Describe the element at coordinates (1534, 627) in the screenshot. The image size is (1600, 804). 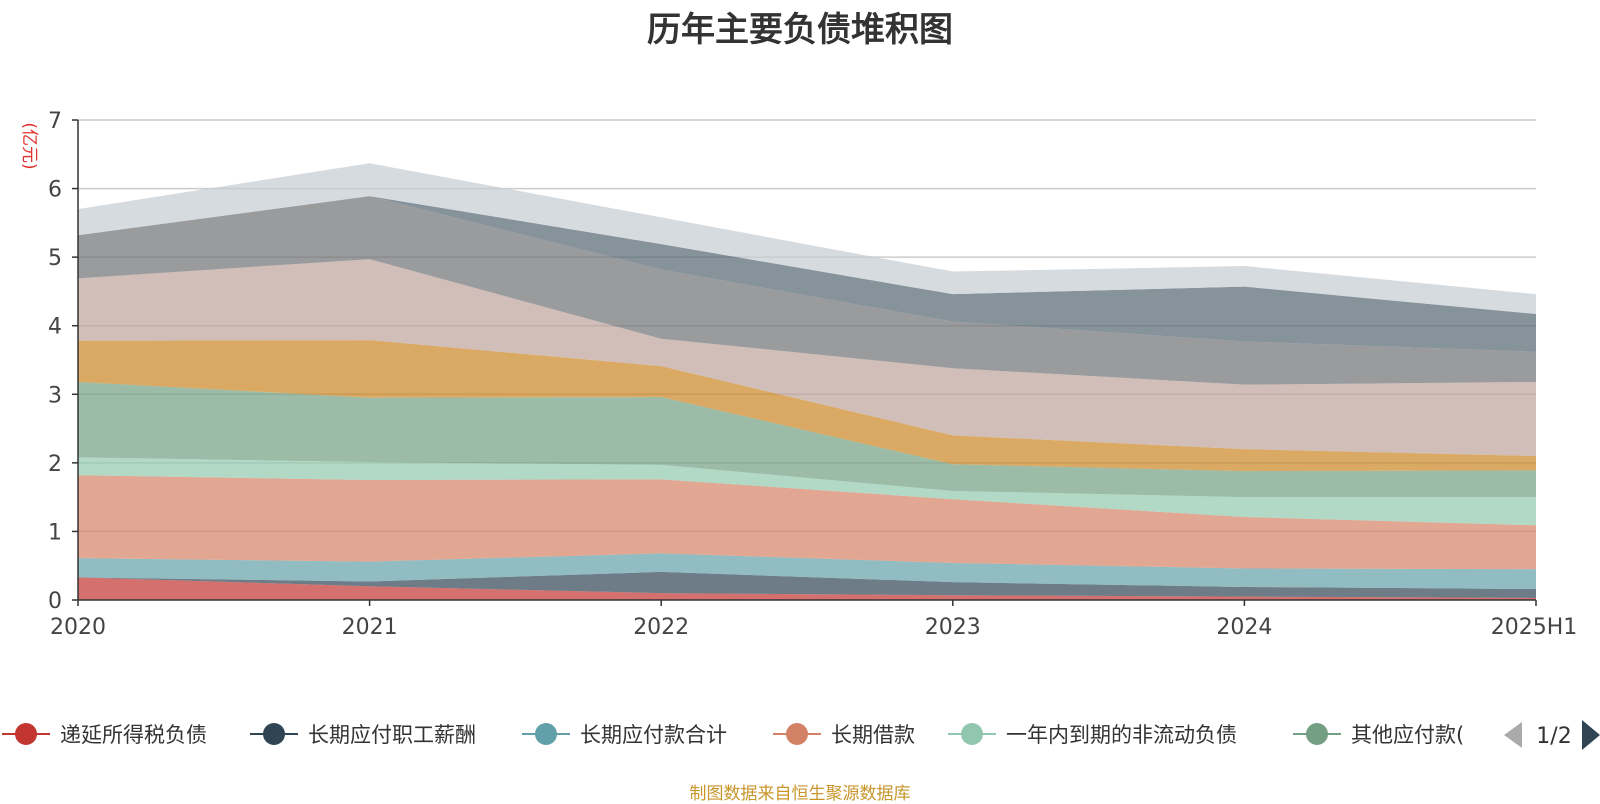
I see `x-tick-label: 2025H1` at that location.